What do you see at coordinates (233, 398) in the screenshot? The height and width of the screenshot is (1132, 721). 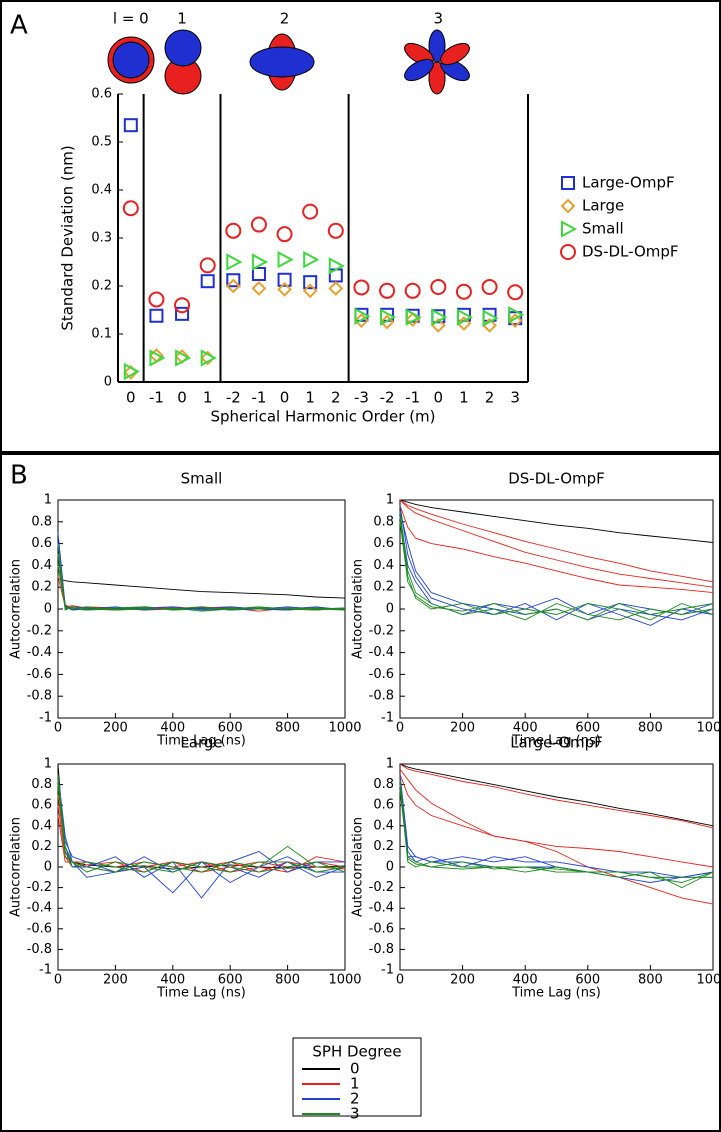 I see `x-tick-label: -2` at bounding box center [233, 398].